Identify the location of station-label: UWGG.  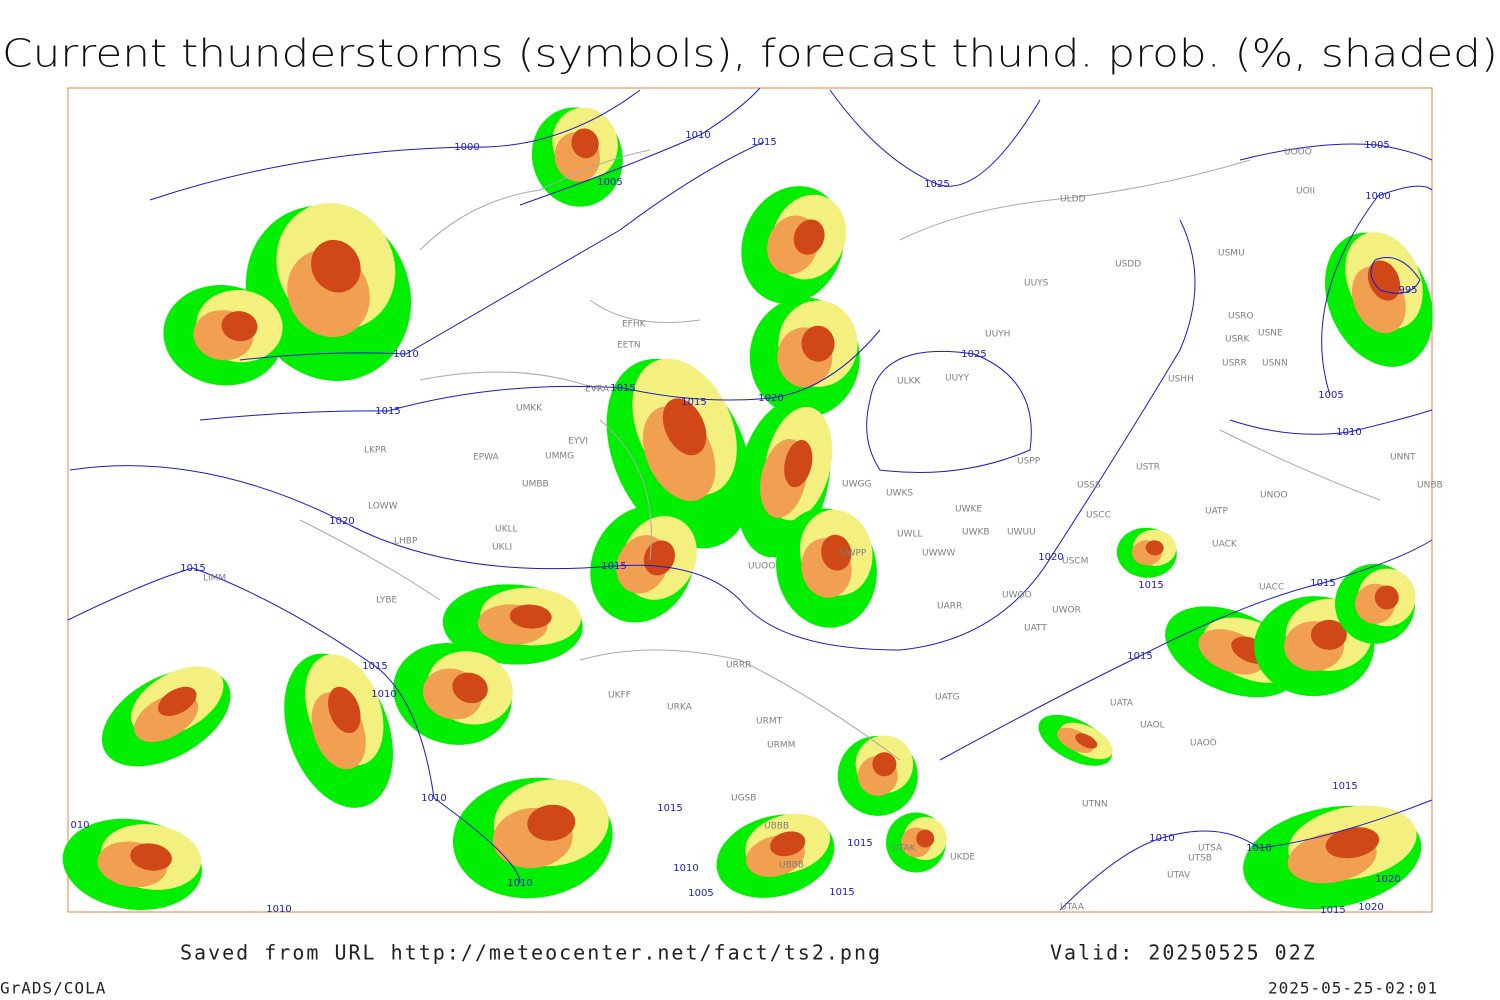
(856, 485).